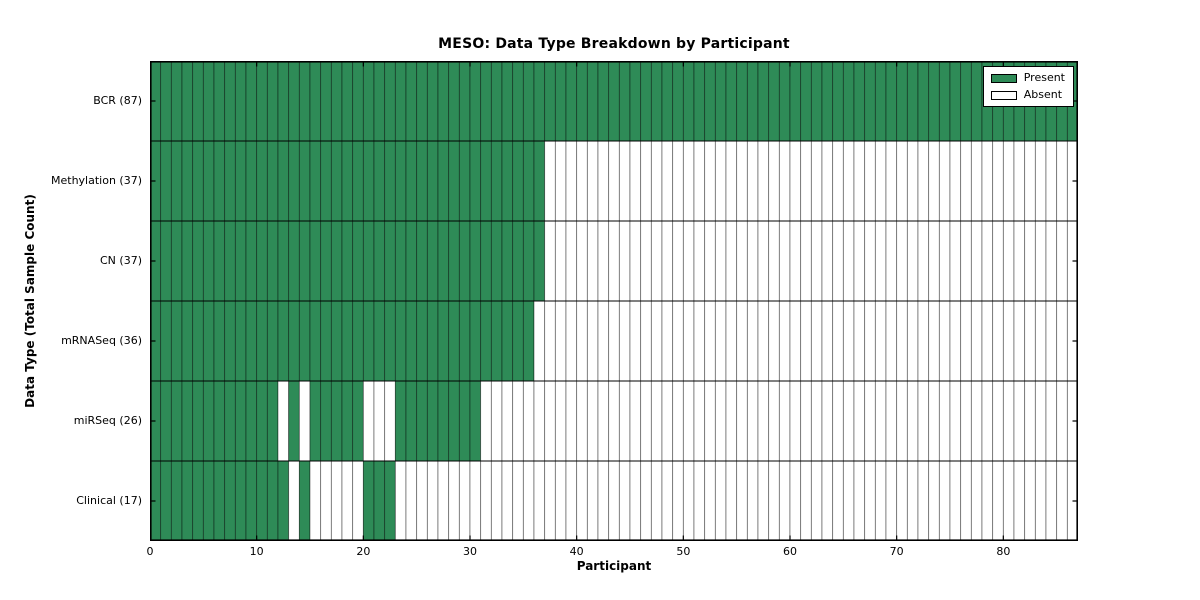  I want to click on x-tick-label-30: 30, so click(470, 551).